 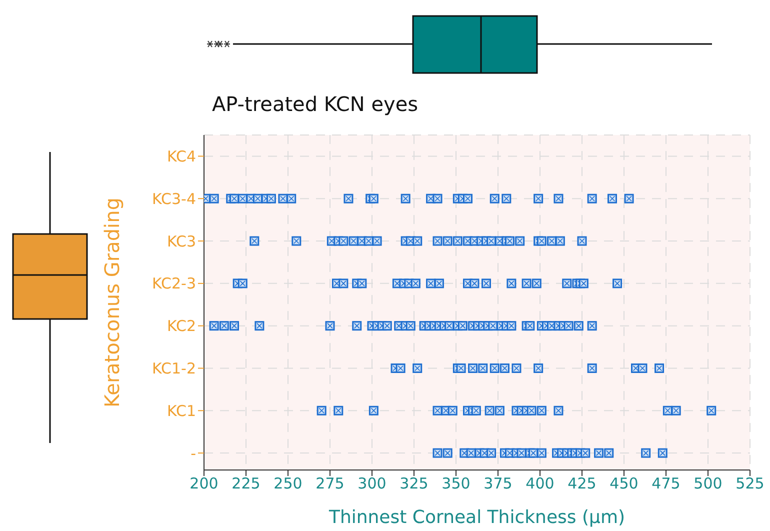 I want to click on y-tick-label: KC2, so click(x=181, y=326).